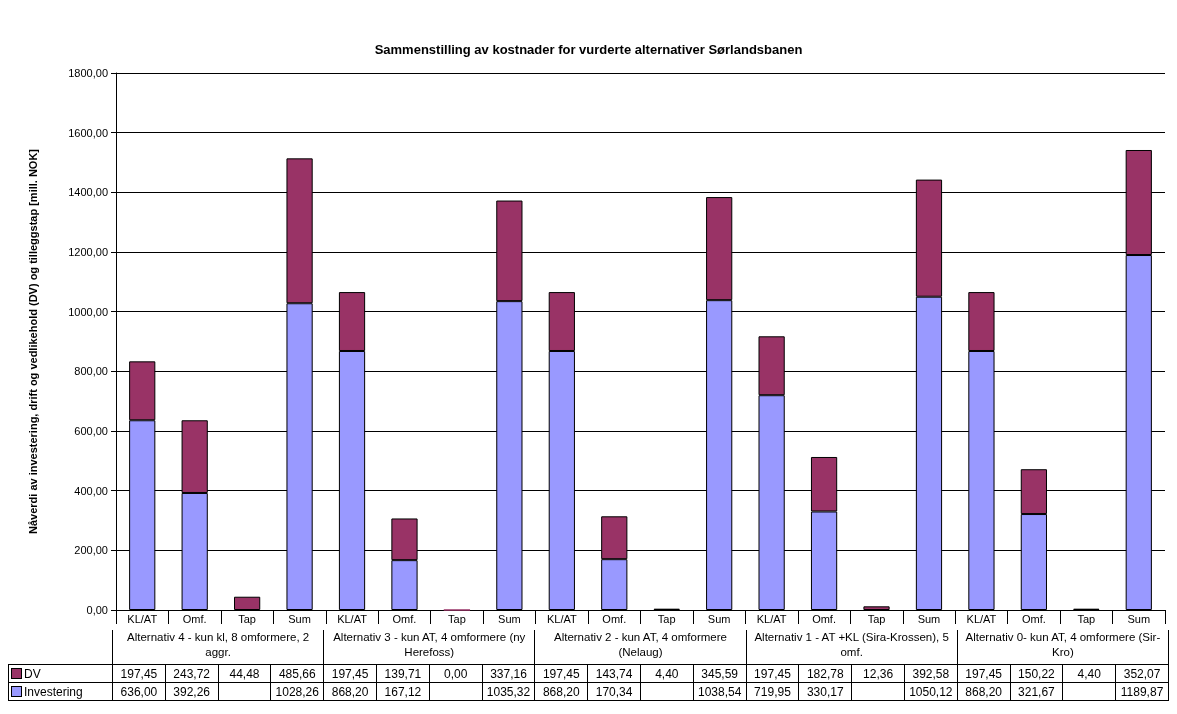  I want to click on y-tick-label: 0,00, so click(97, 610).